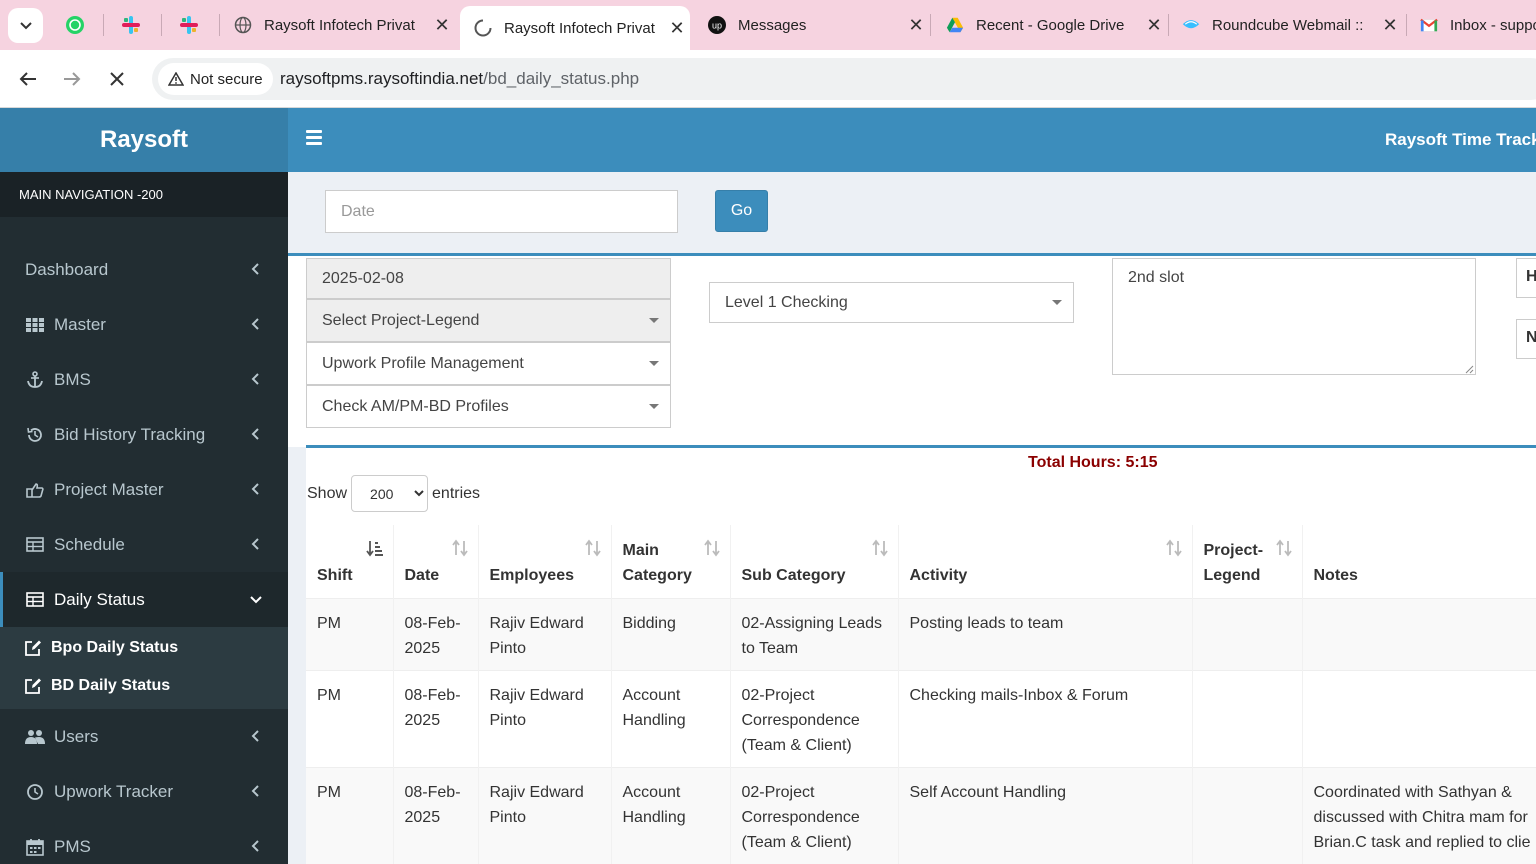  What do you see at coordinates (741, 211) in the screenshot?
I see `go-button: Go` at bounding box center [741, 211].